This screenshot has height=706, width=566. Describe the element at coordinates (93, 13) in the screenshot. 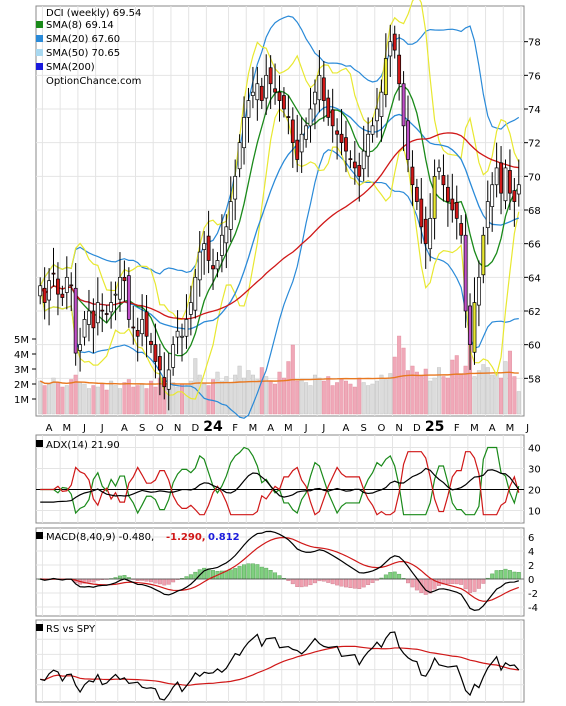

I see `chart-title: DCI (weekly) 69.54` at that location.